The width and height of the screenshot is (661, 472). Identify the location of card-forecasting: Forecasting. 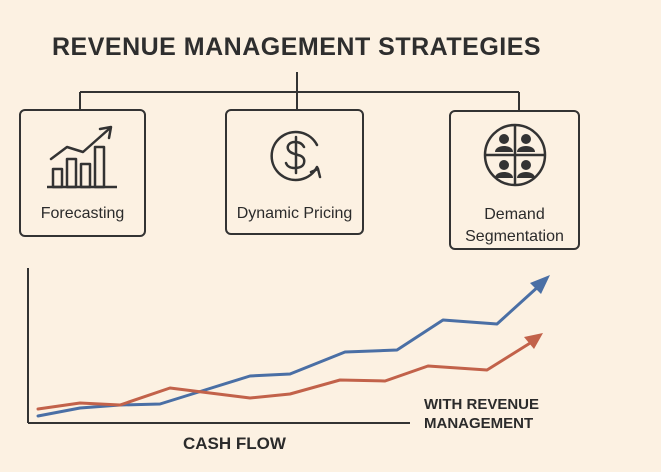
(82, 173).